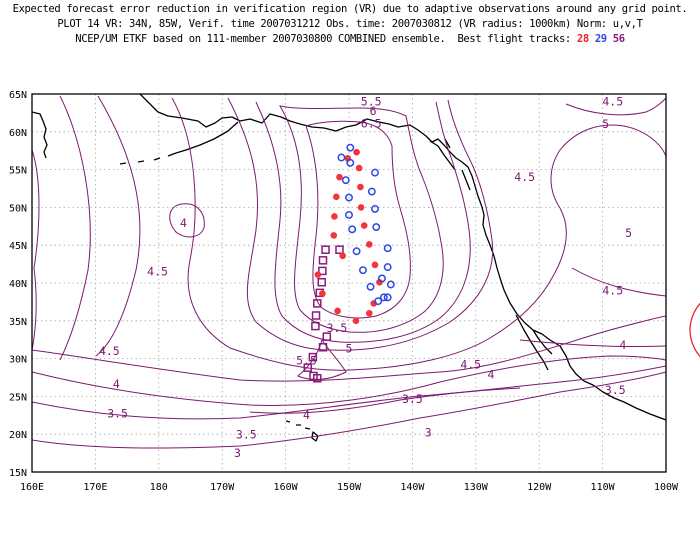 The width and height of the screenshot is (700, 540). I want to click on contour-3.5, so click(349, 392).